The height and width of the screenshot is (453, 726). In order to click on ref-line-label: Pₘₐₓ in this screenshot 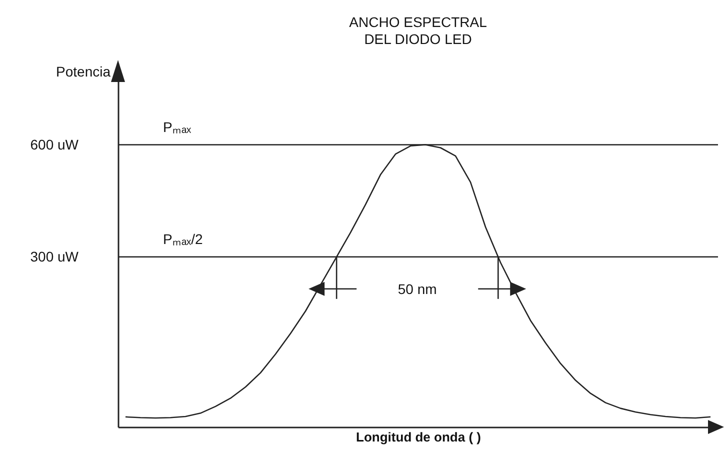, I will do `click(177, 126)`.